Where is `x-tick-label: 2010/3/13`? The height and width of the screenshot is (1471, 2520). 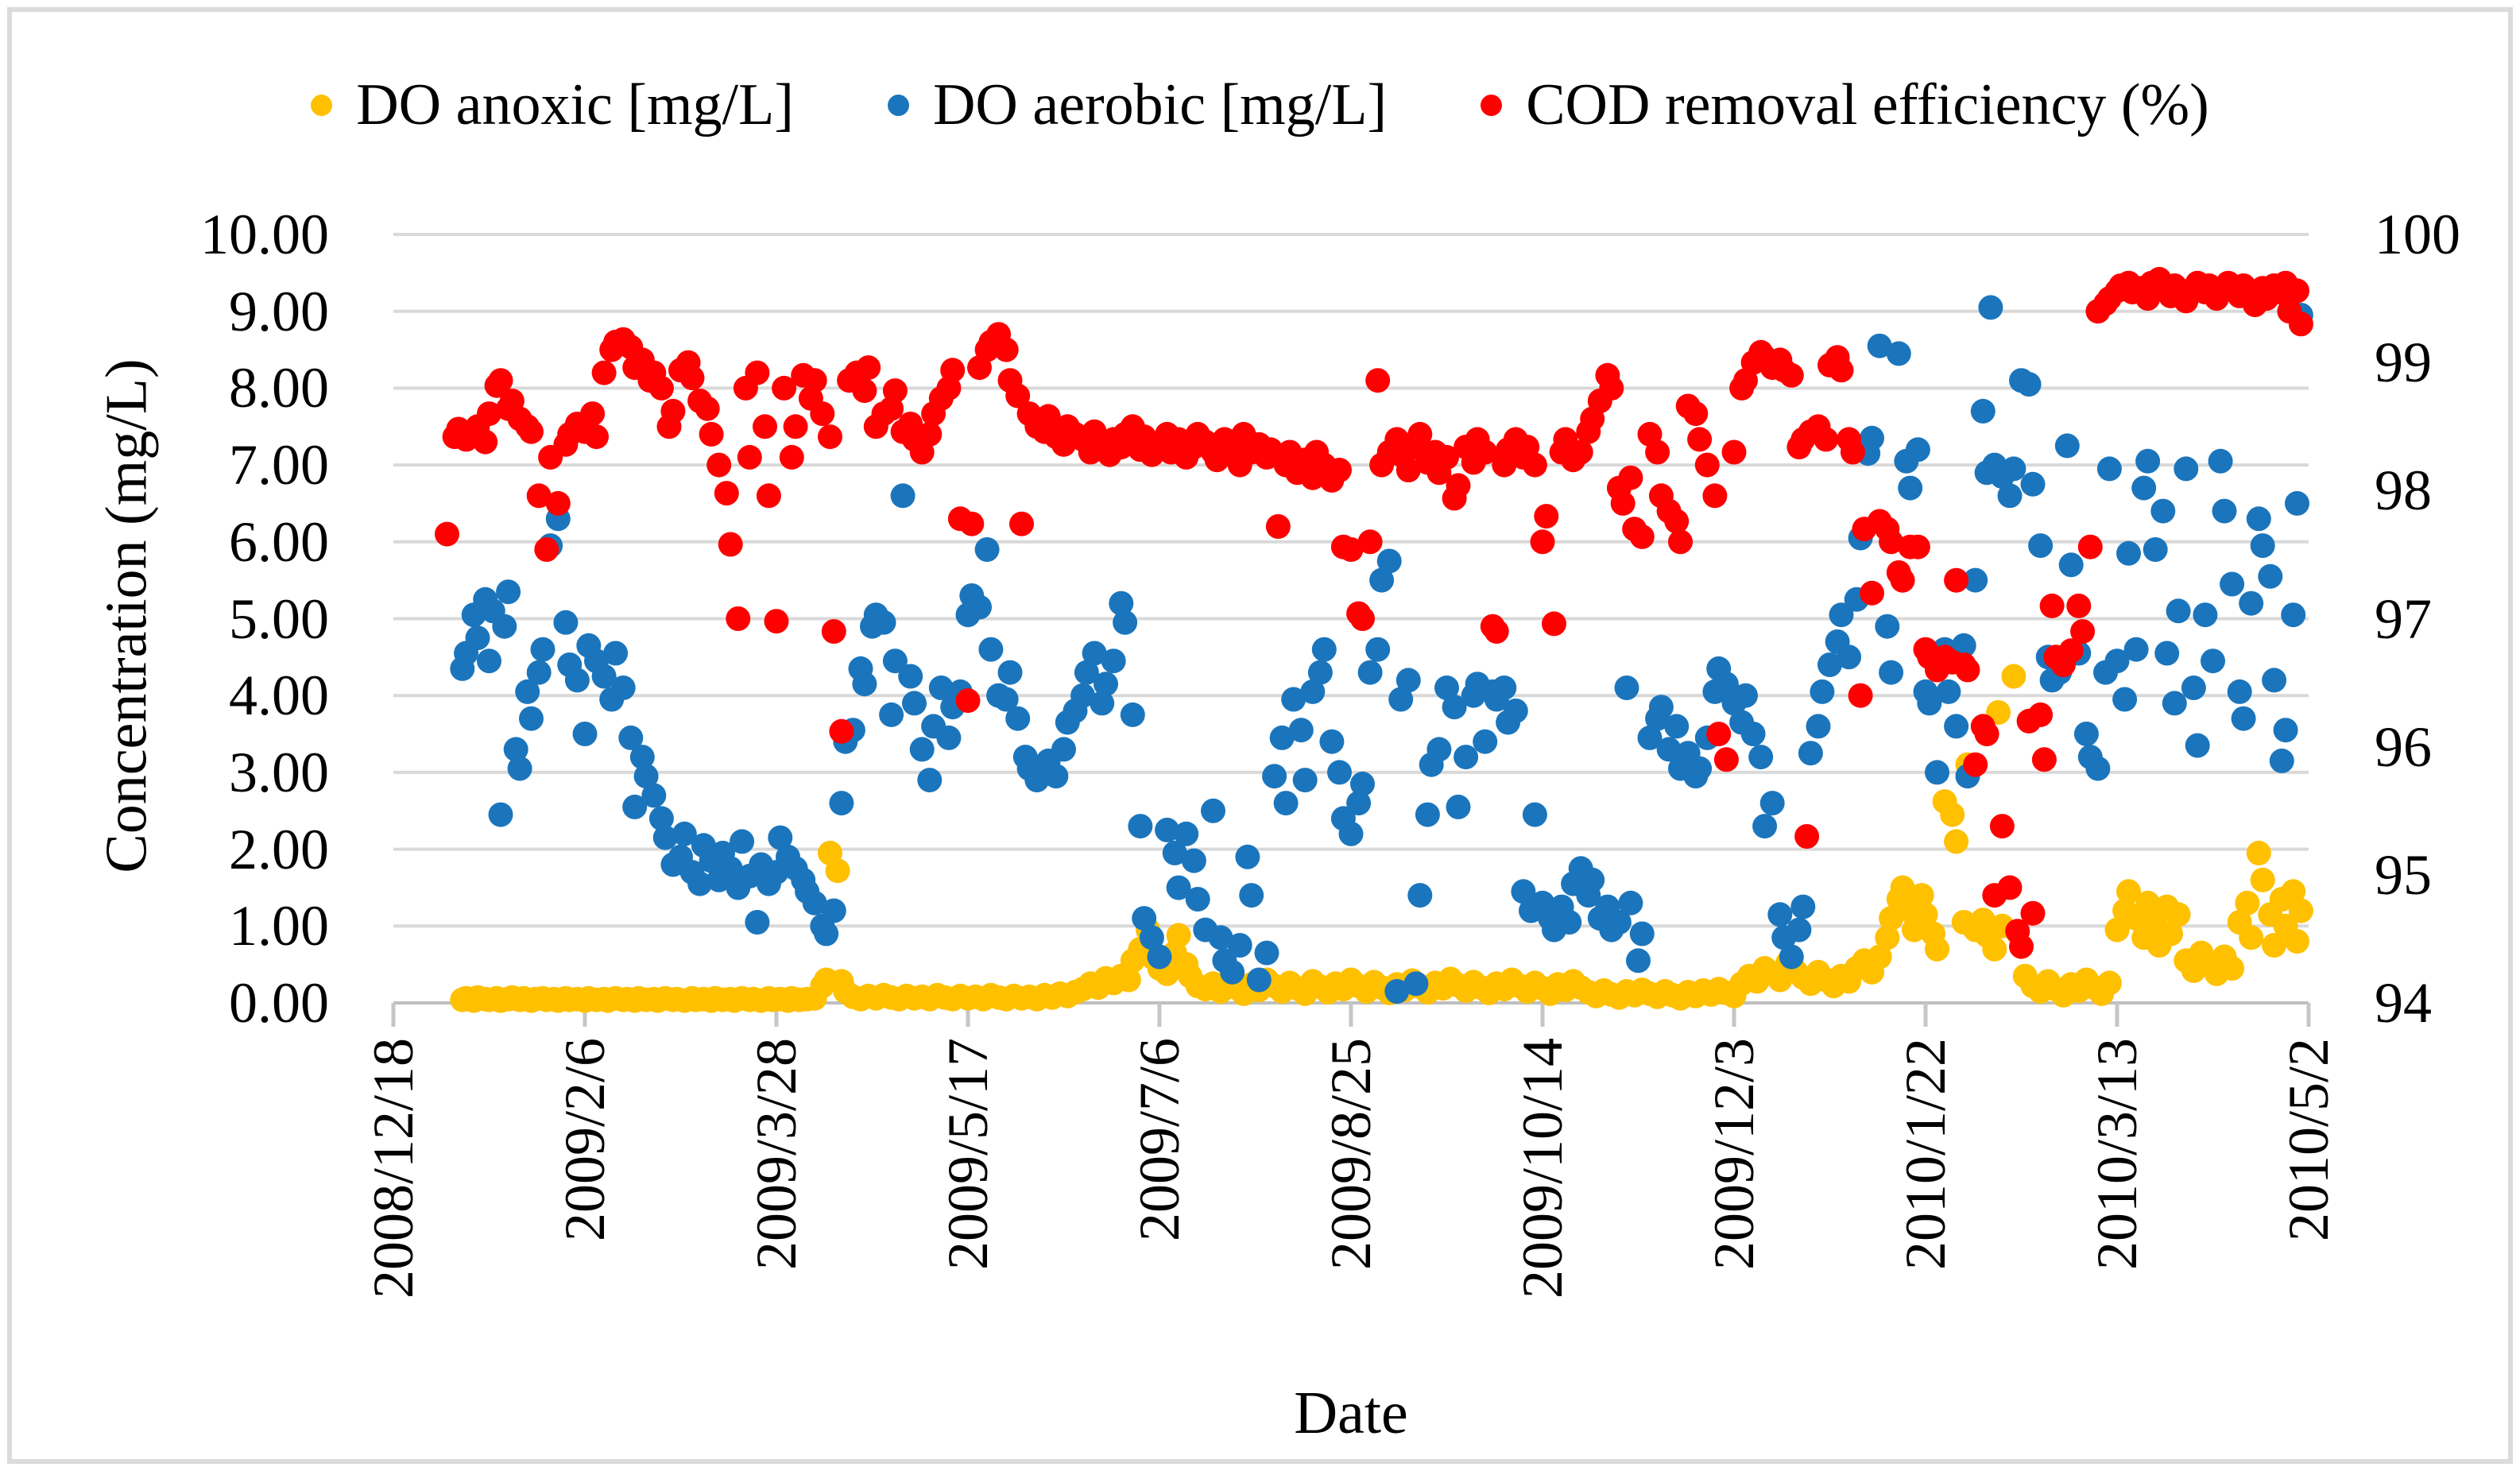 x-tick-label: 2010/3/13 is located at coordinates (2117, 1154).